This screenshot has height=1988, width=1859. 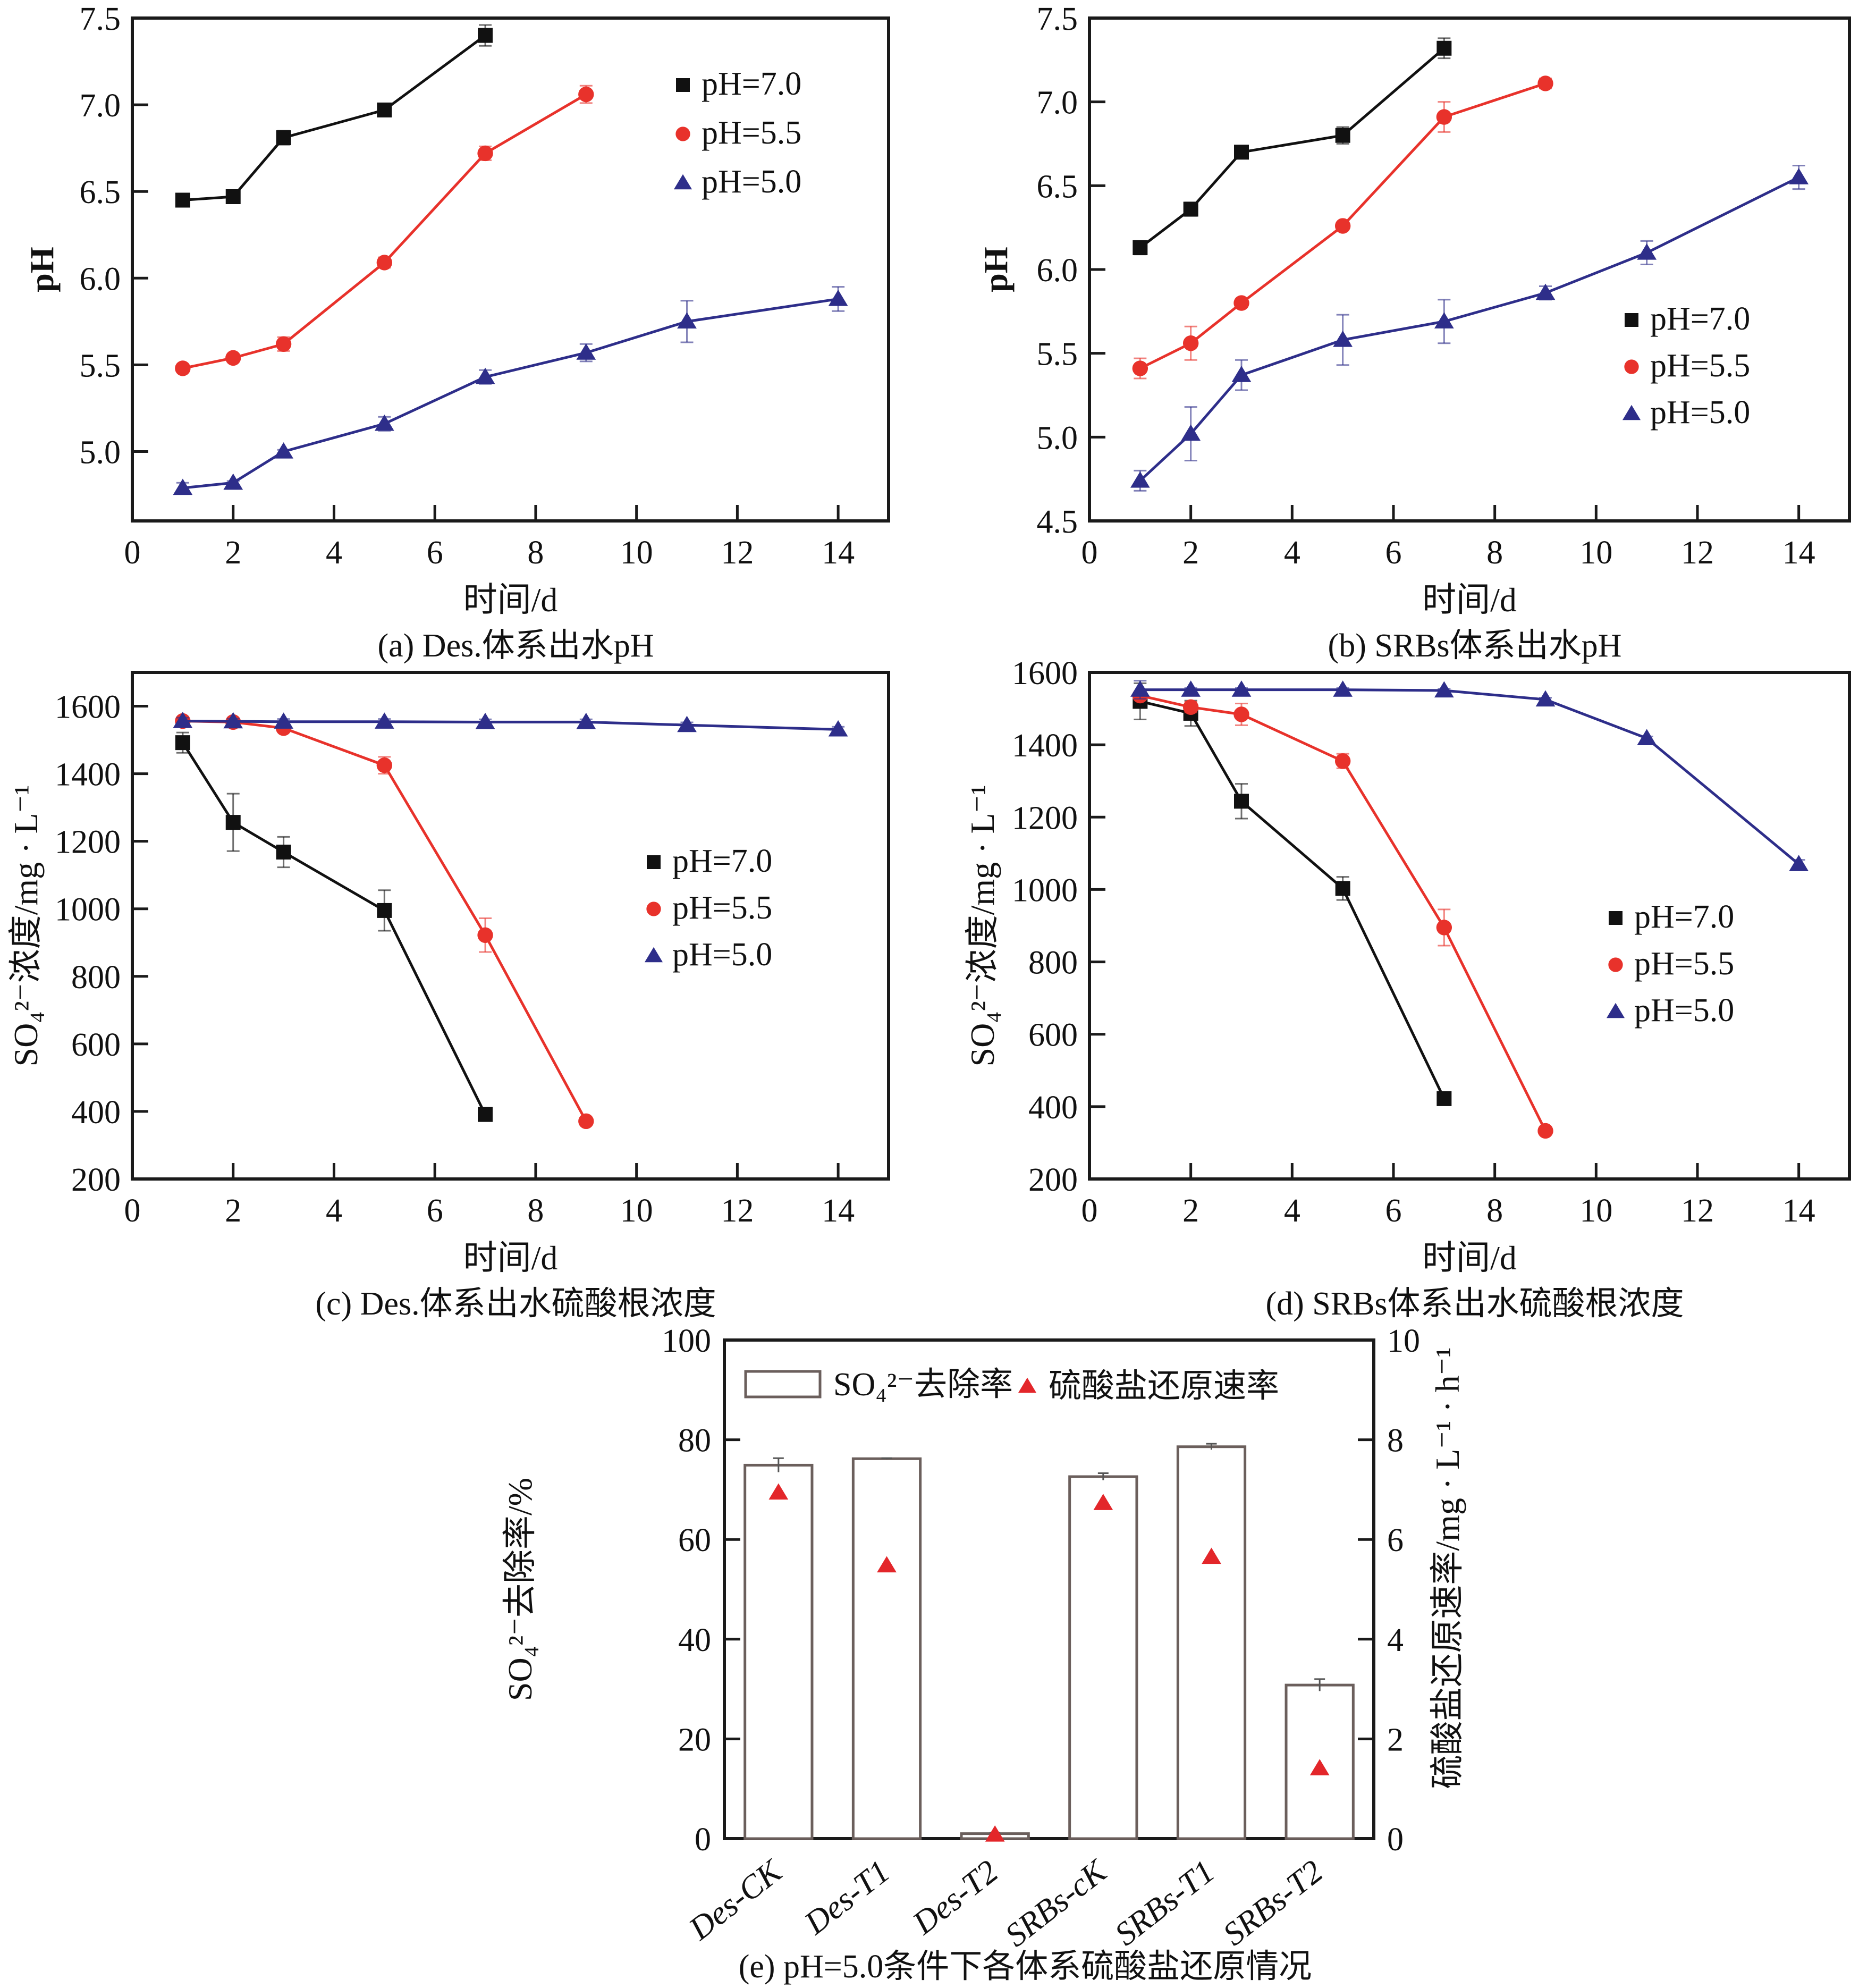 I want to click on panel-caption: (a) Des.体系出水pH, so click(x=515, y=646).